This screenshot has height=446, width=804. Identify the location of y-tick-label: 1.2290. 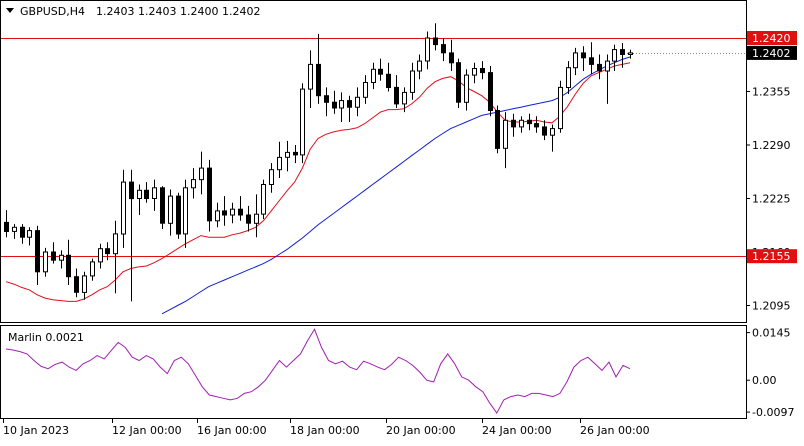
(771, 145).